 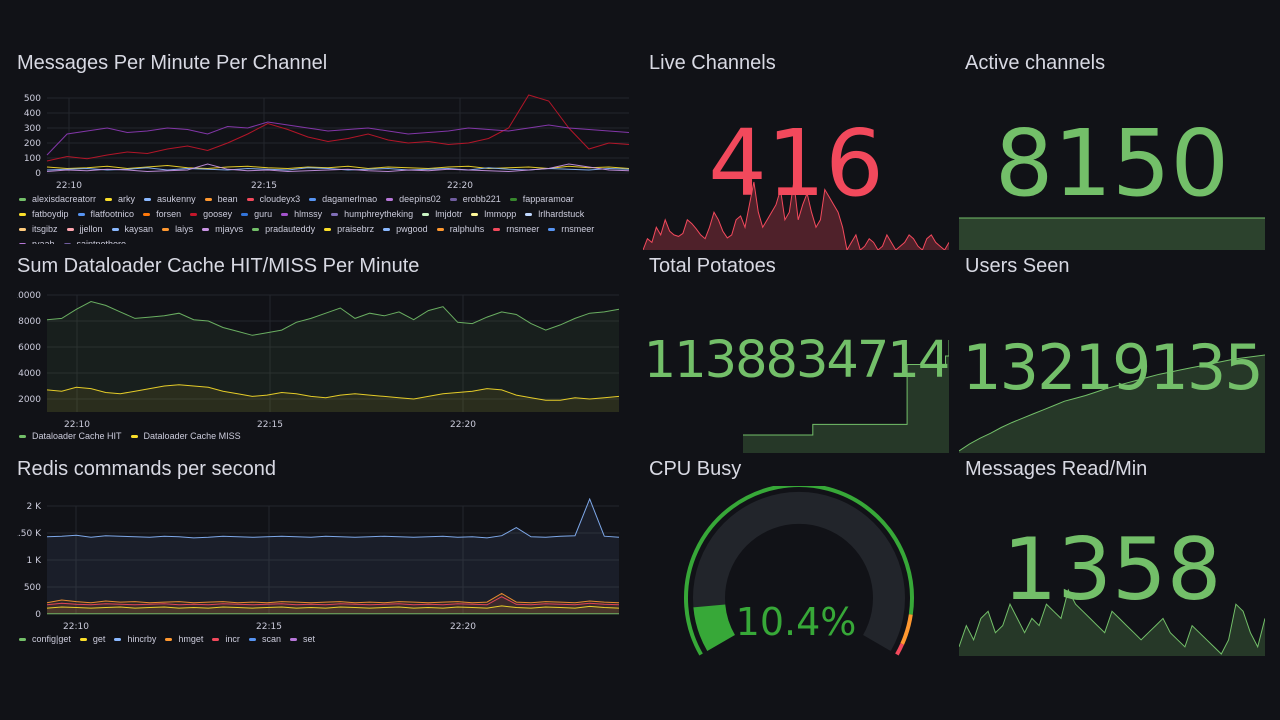 What do you see at coordinates (796, 360) in the screenshot?
I see `total-potatoes-value: 1138834714` at bounding box center [796, 360].